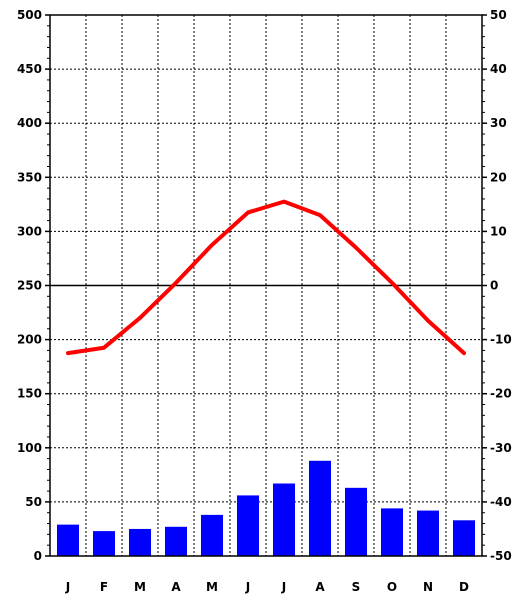 The width and height of the screenshot is (512, 601). I want to click on right-tick-label: -40, so click(501, 502).